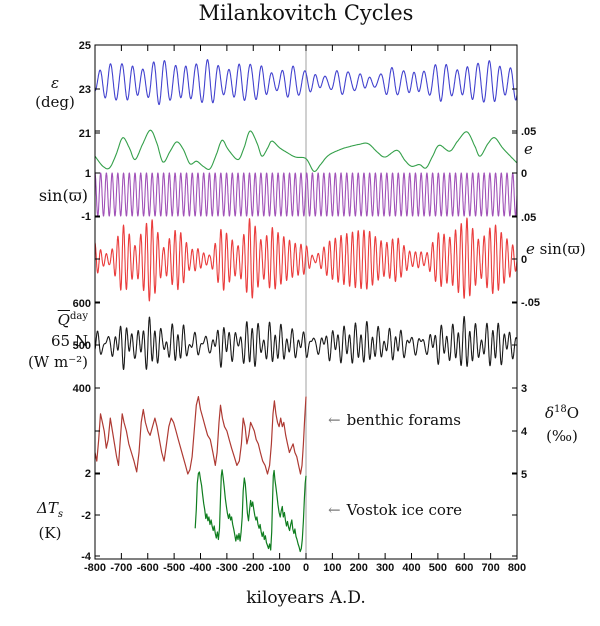  Describe the element at coordinates (63, 195) in the screenshot. I see `precession-axis-label: sin(ϖ)` at that location.